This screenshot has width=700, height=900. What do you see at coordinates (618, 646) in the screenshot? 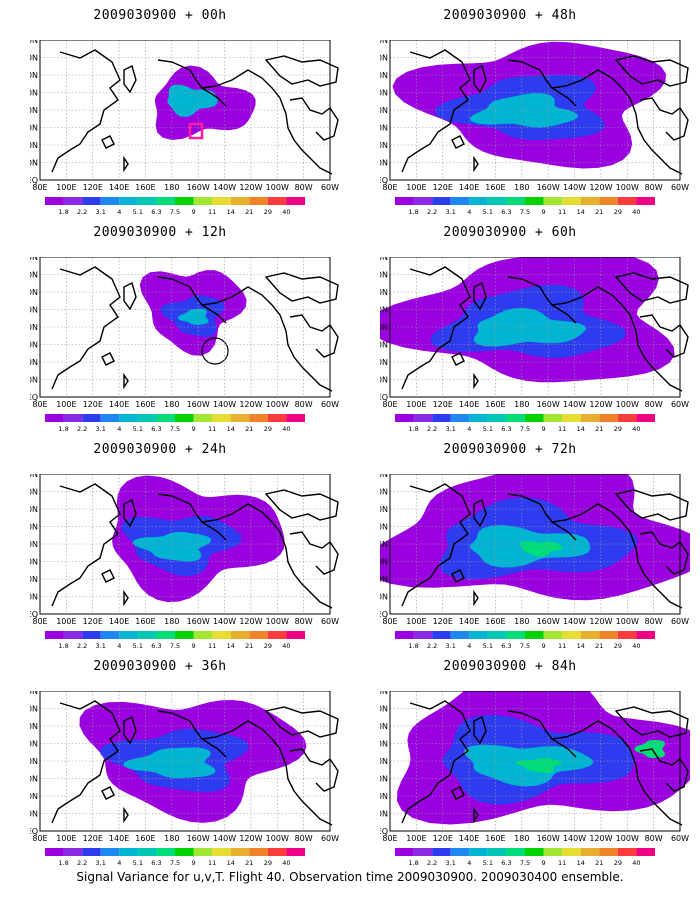
I see `colorbar-label: 29` at bounding box center [618, 646].